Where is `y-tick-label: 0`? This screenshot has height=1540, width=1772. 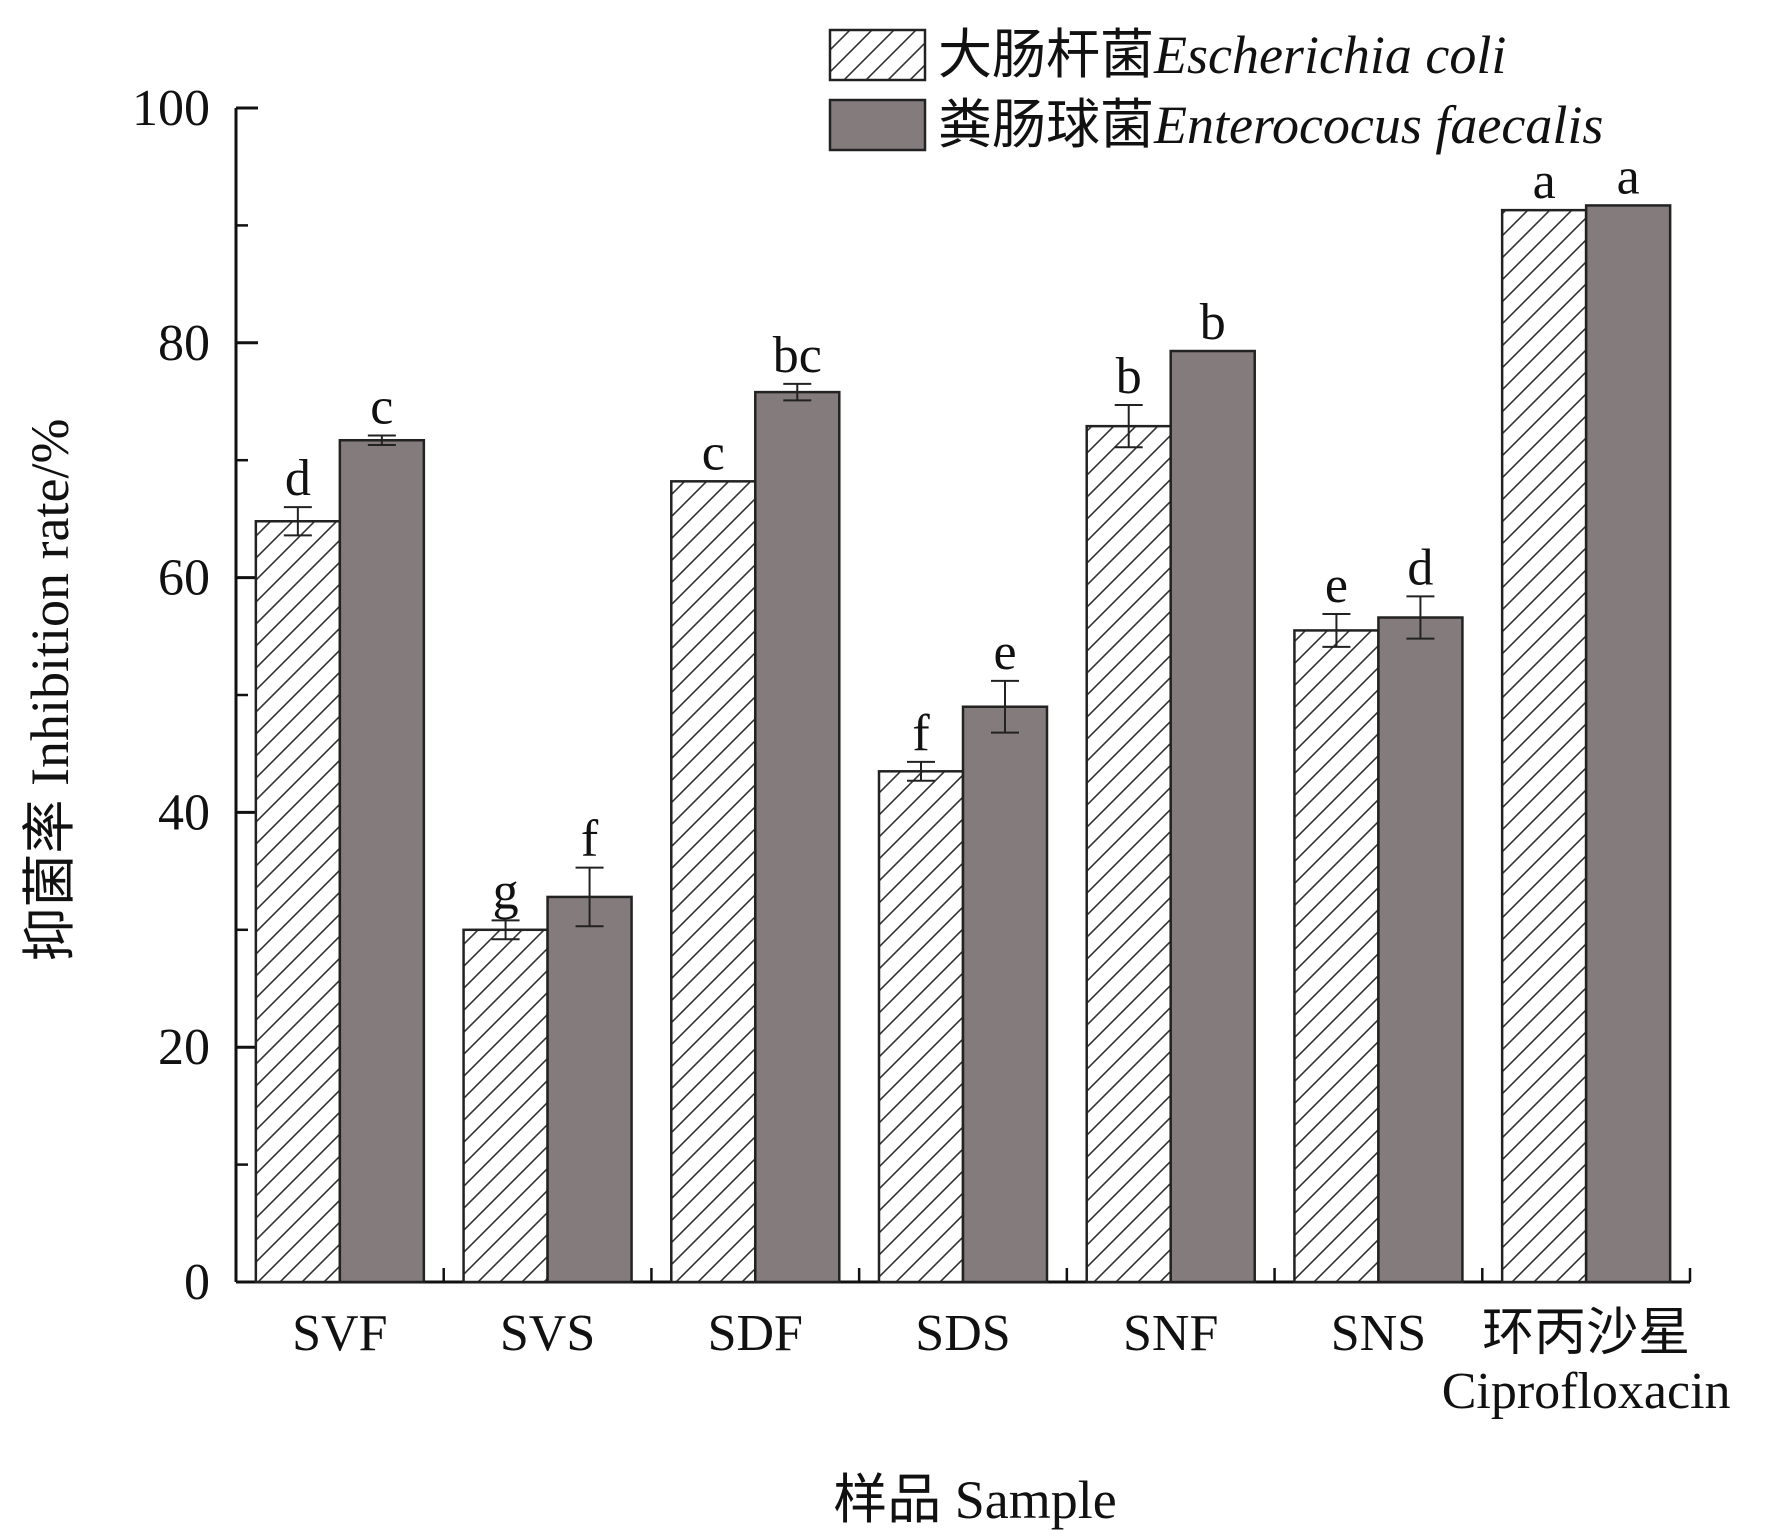
y-tick-label: 0 is located at coordinates (197, 1282).